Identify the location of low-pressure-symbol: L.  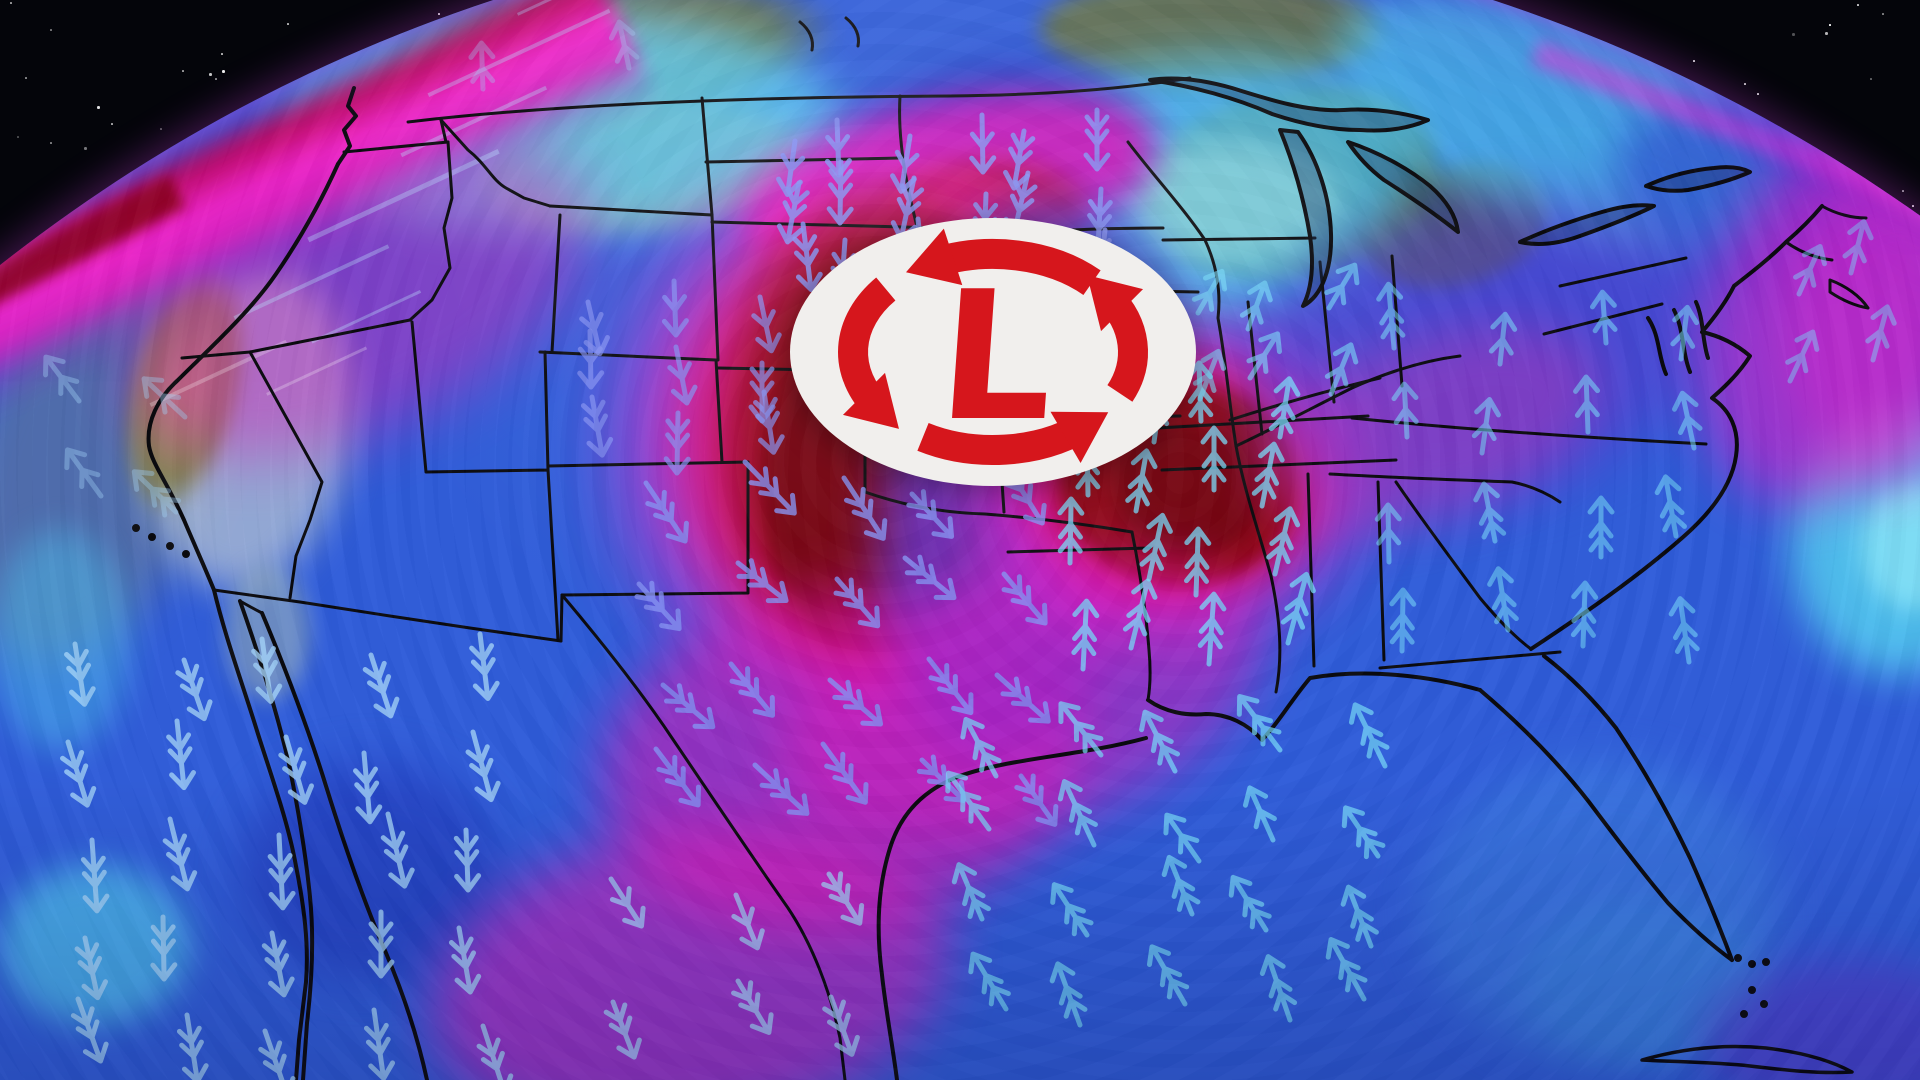
(993, 352).